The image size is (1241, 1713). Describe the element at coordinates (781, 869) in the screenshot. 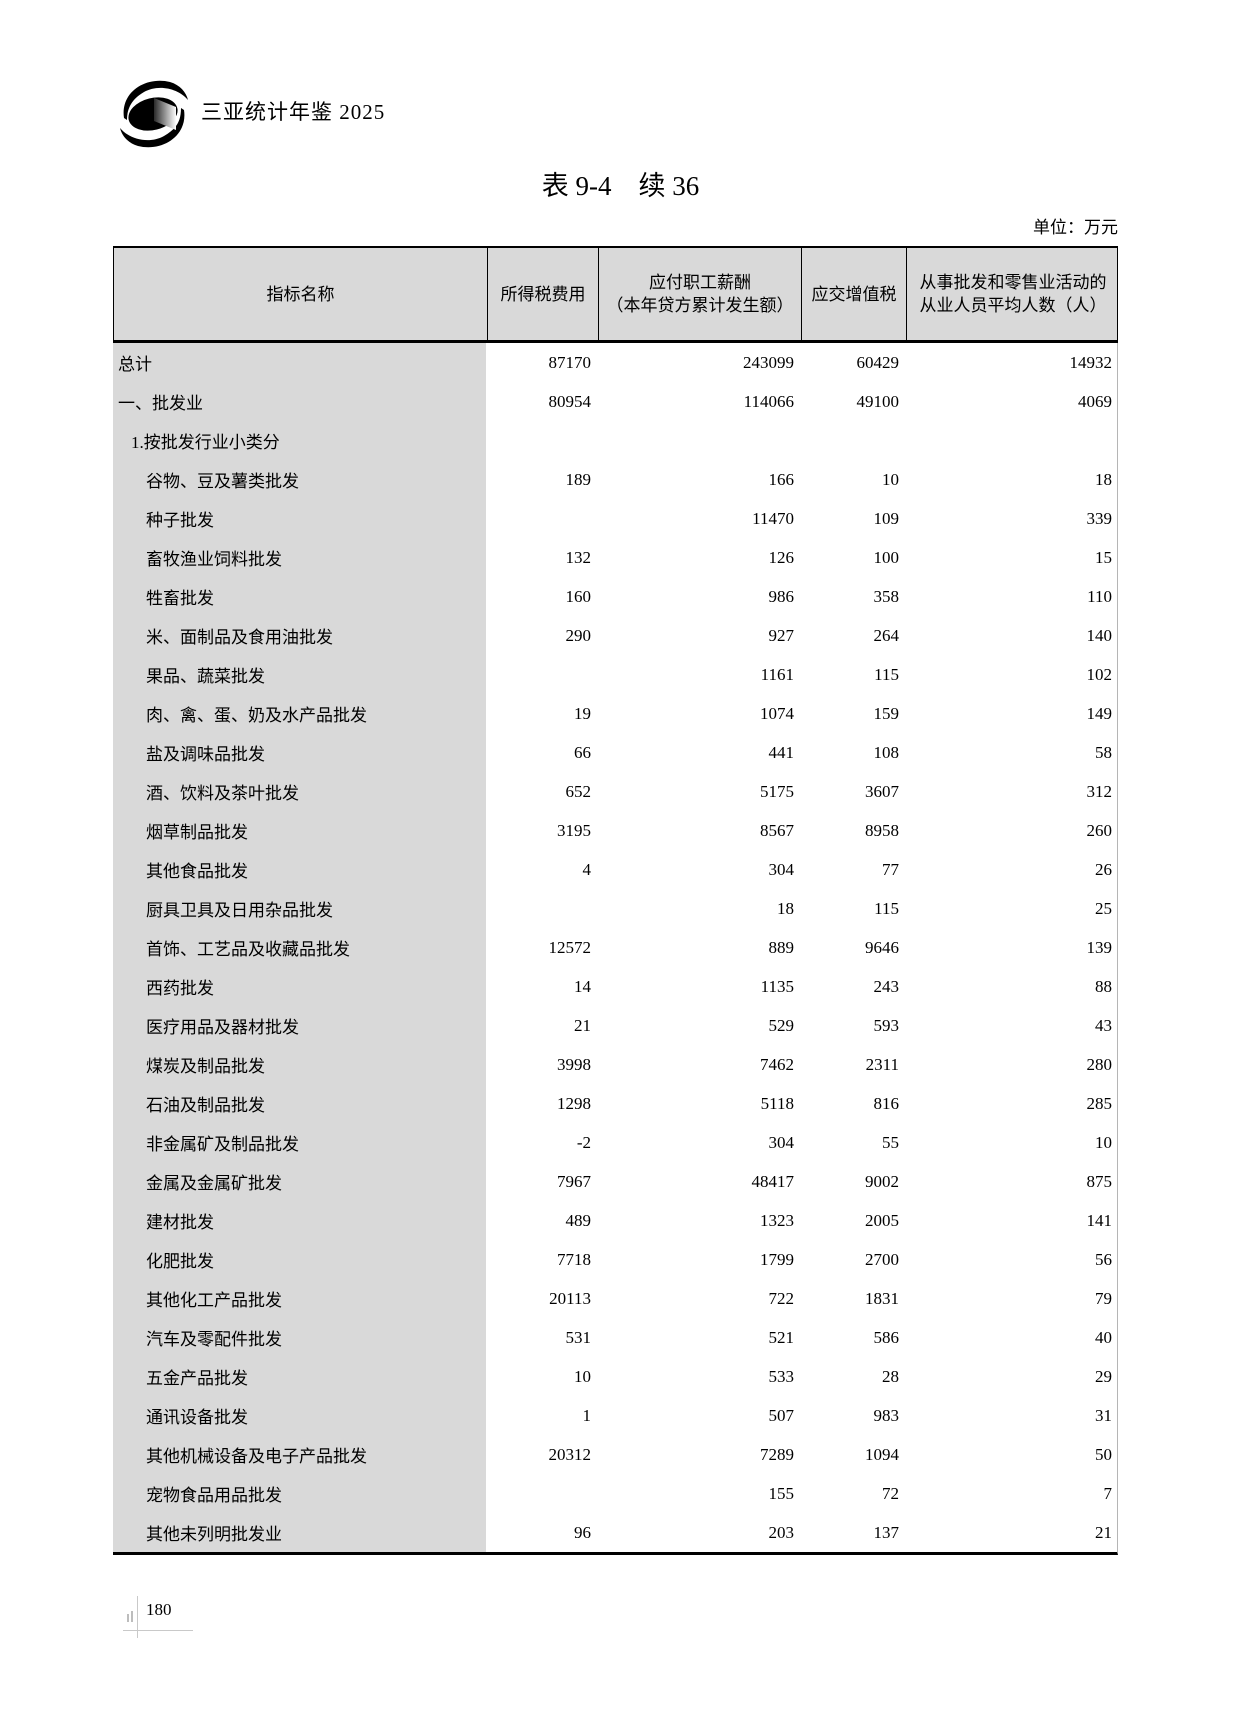

I see `row-value: 304` at that location.